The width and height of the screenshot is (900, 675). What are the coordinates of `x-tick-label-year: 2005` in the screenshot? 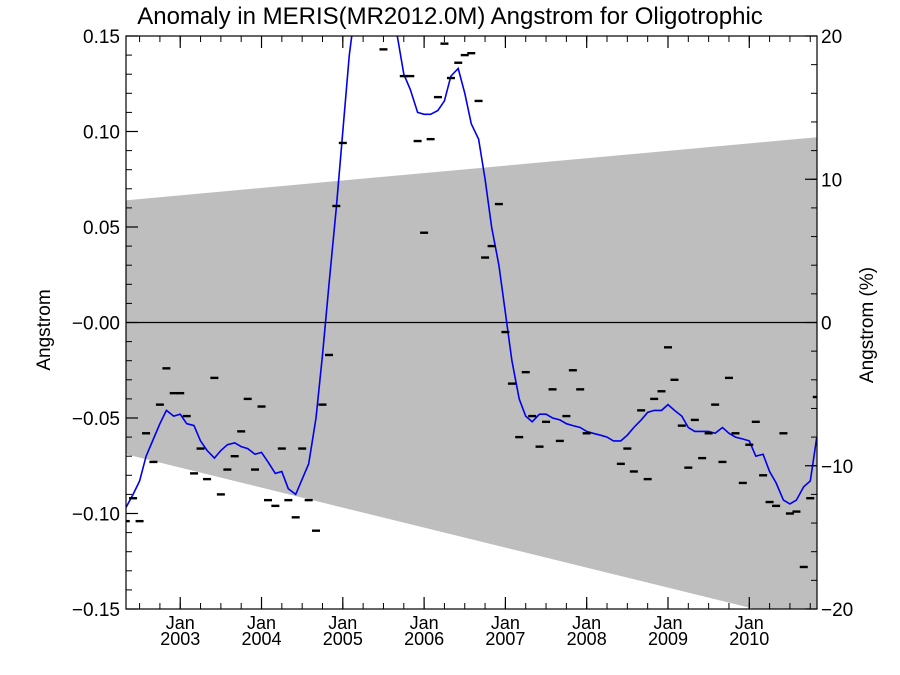 It's located at (343, 639).